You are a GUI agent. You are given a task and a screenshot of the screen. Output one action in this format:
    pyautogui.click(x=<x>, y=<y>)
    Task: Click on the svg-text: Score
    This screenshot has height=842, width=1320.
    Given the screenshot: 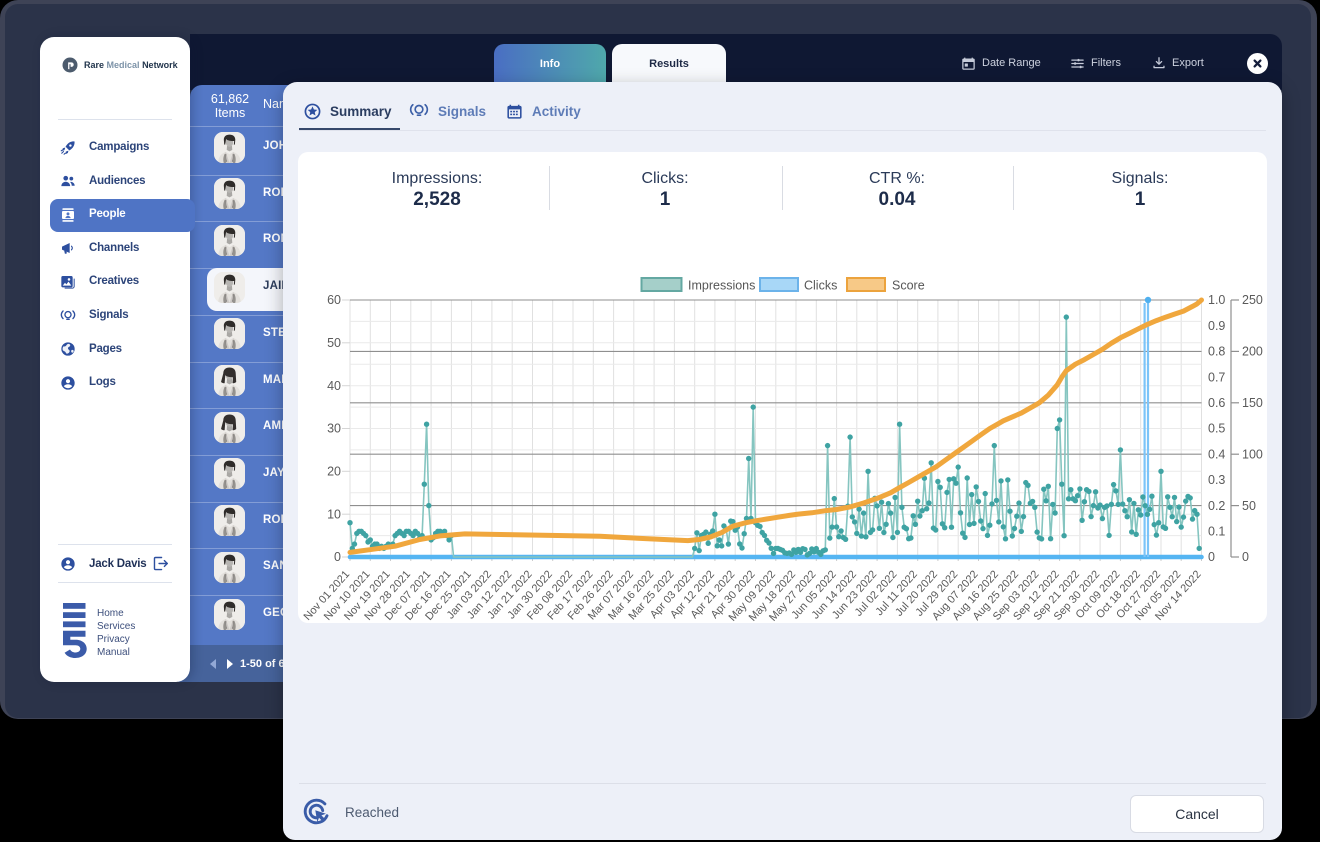 What is the action you would take?
    pyautogui.click(x=908, y=286)
    